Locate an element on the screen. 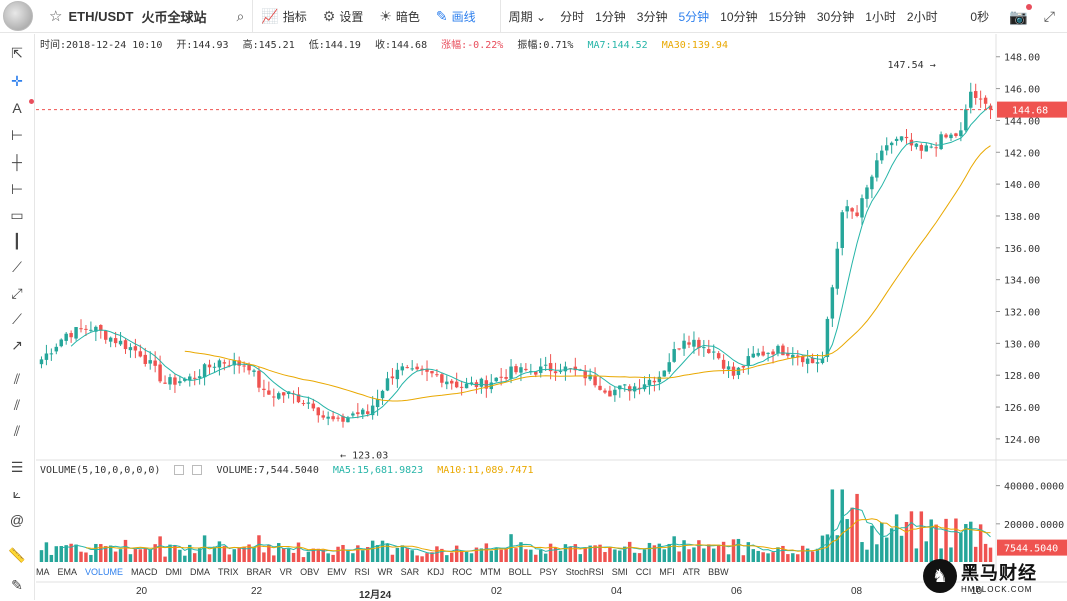  text-icon: A is located at coordinates (21, 108).